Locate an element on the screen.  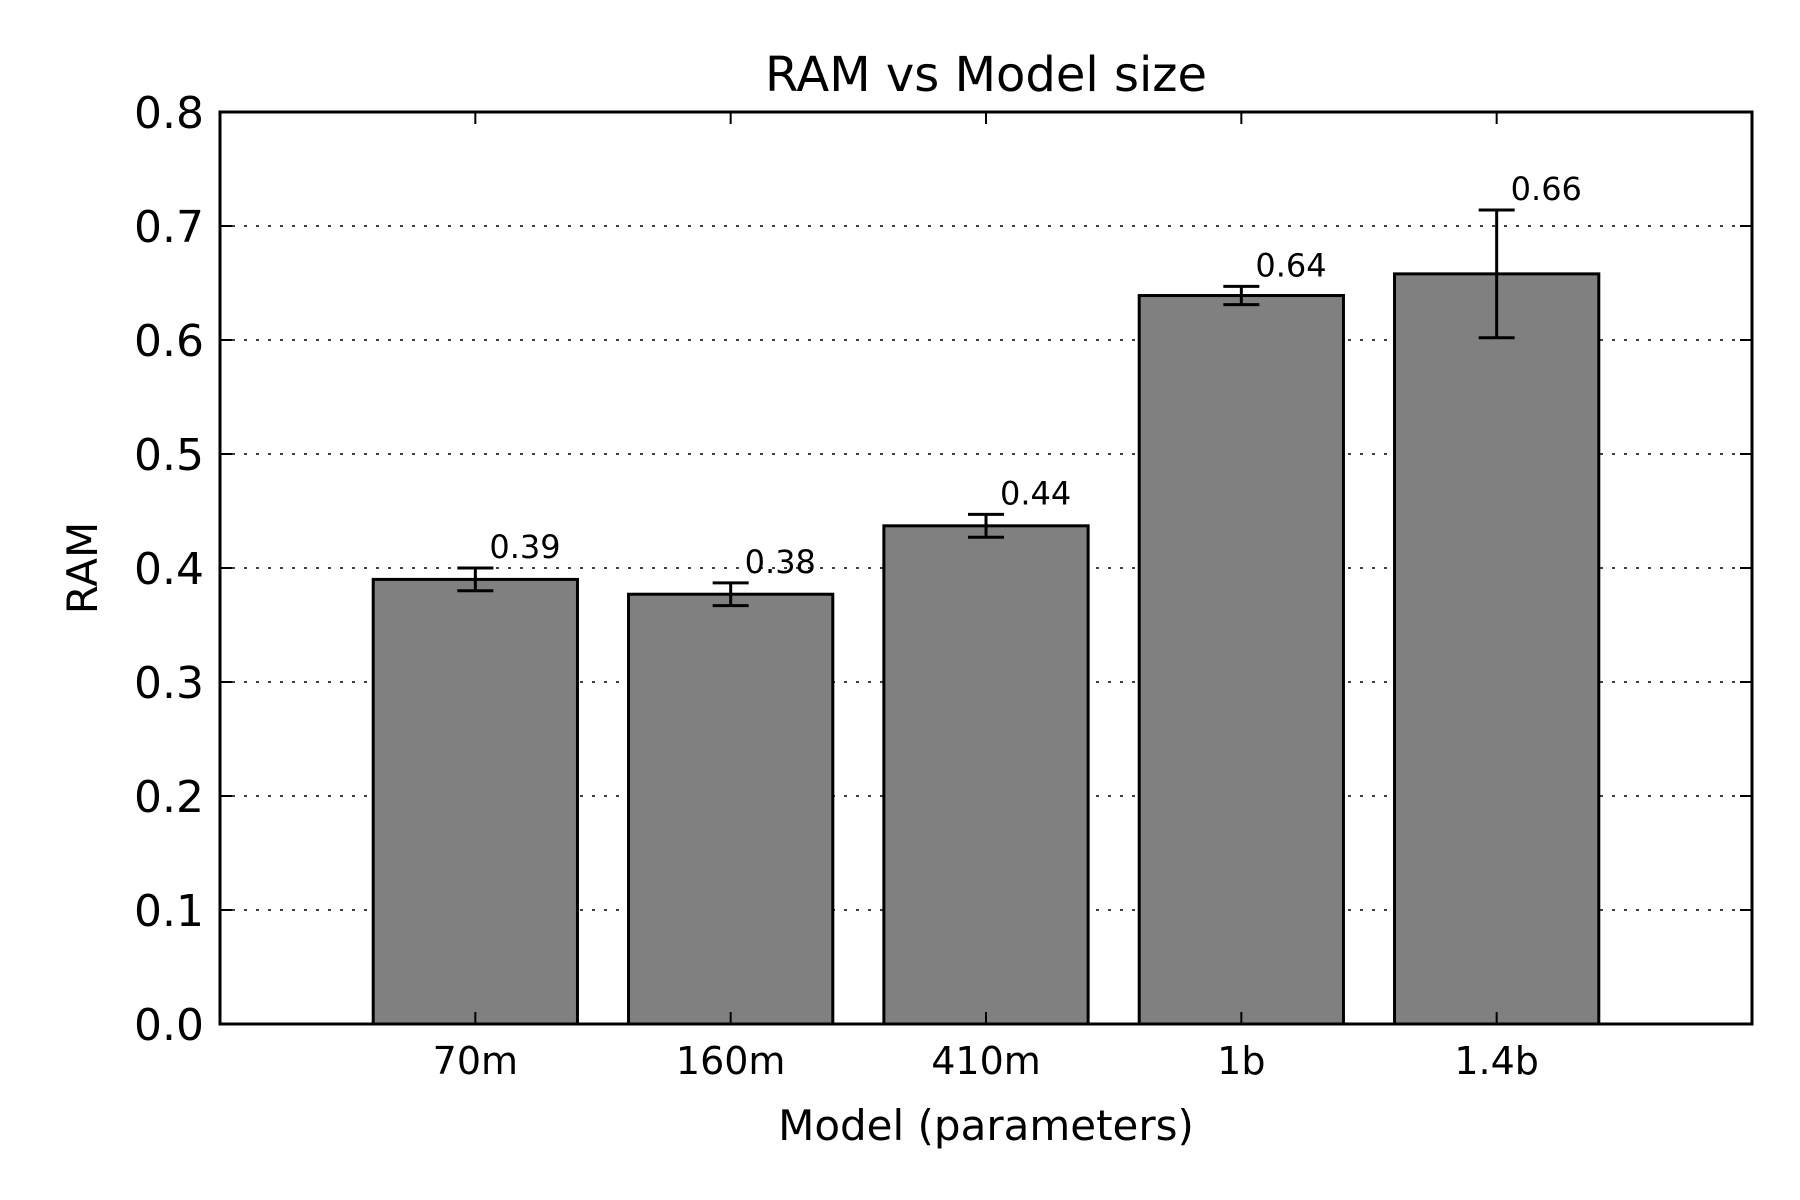
bar-410m is located at coordinates (986, 775).